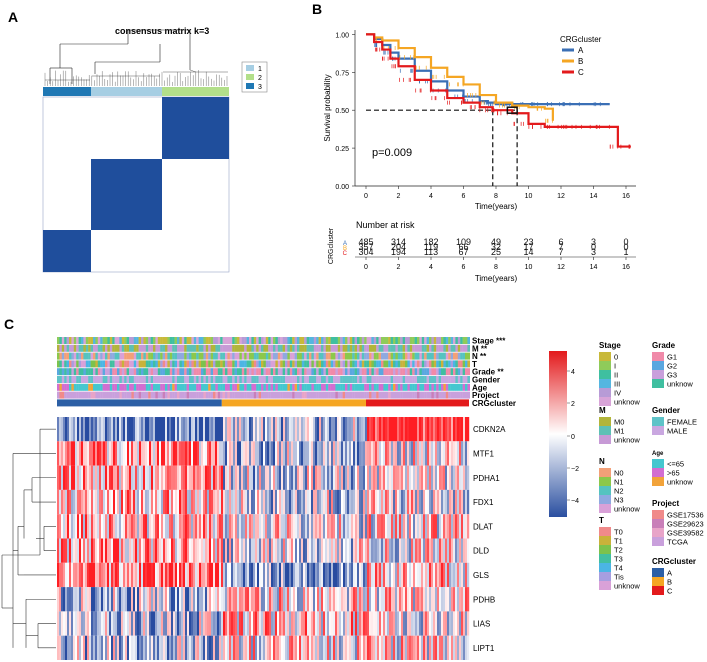 The height and width of the screenshot is (662, 707). I want to click on risk-x-tick-label: 10, so click(529, 267).